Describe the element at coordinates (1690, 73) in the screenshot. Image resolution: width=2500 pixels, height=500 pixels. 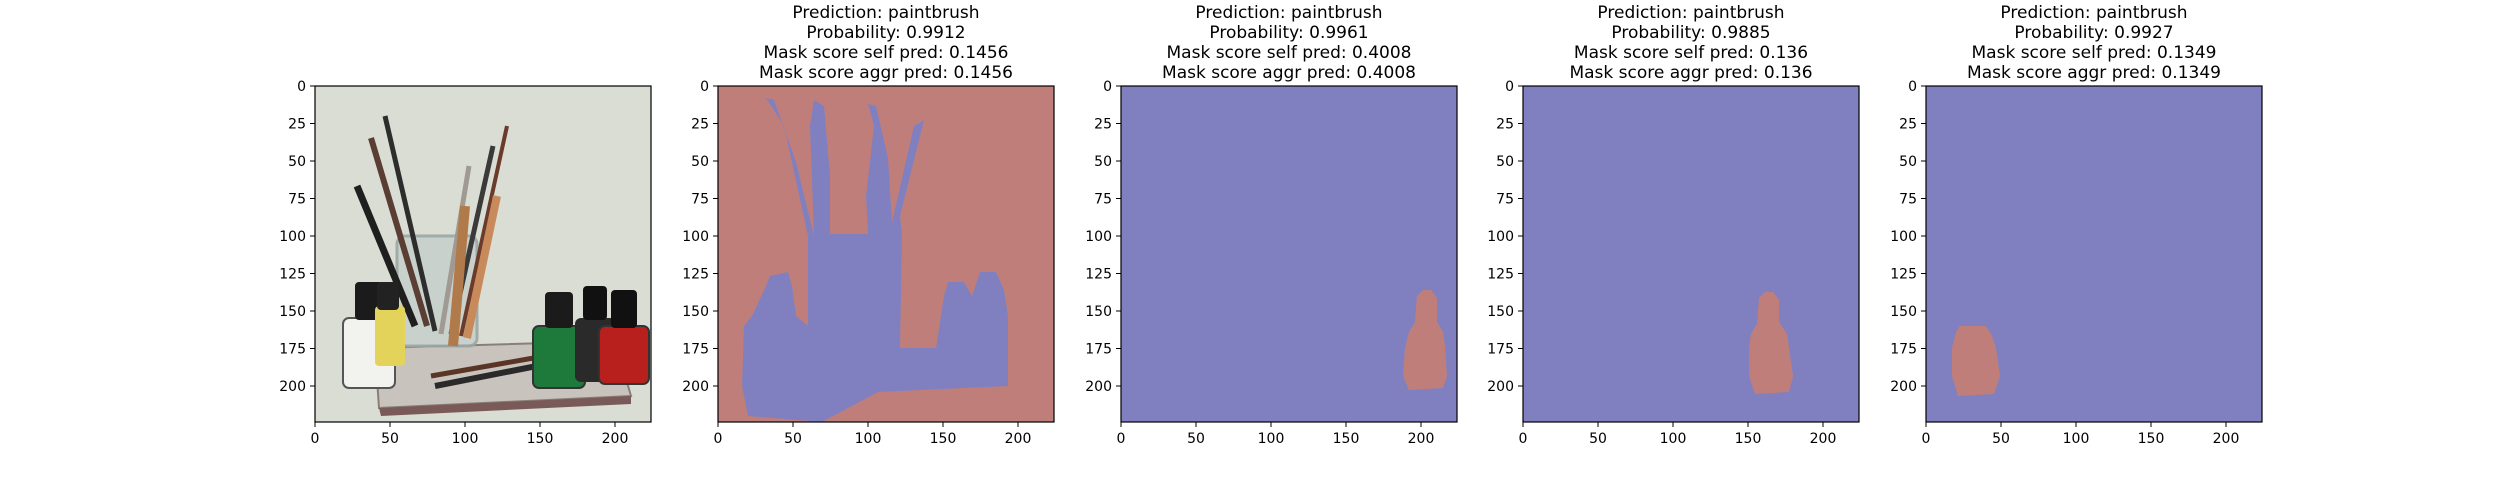
I see `panel-title-line: Mask score aggr pred: 0.136` at that location.